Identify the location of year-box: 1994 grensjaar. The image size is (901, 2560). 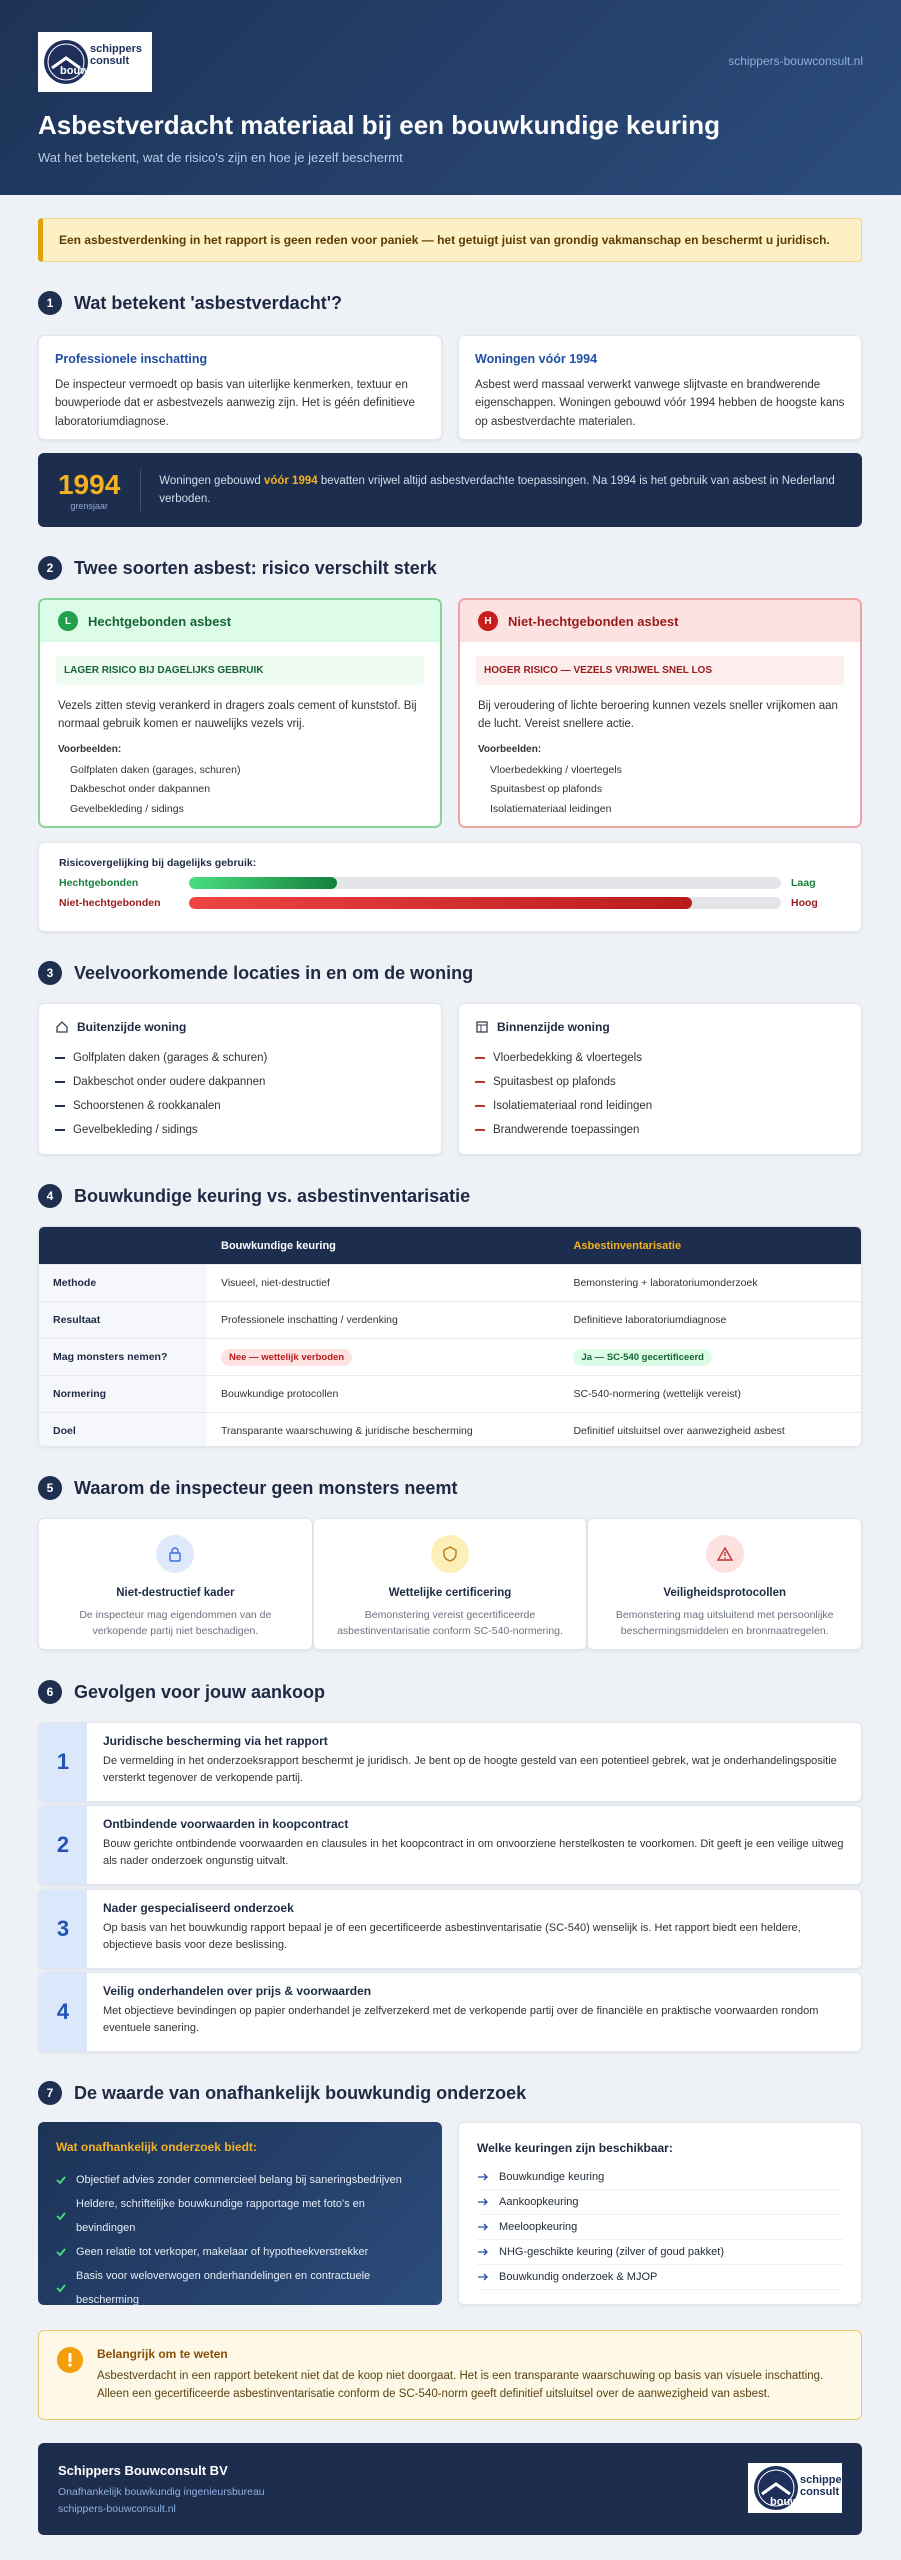
(90, 490).